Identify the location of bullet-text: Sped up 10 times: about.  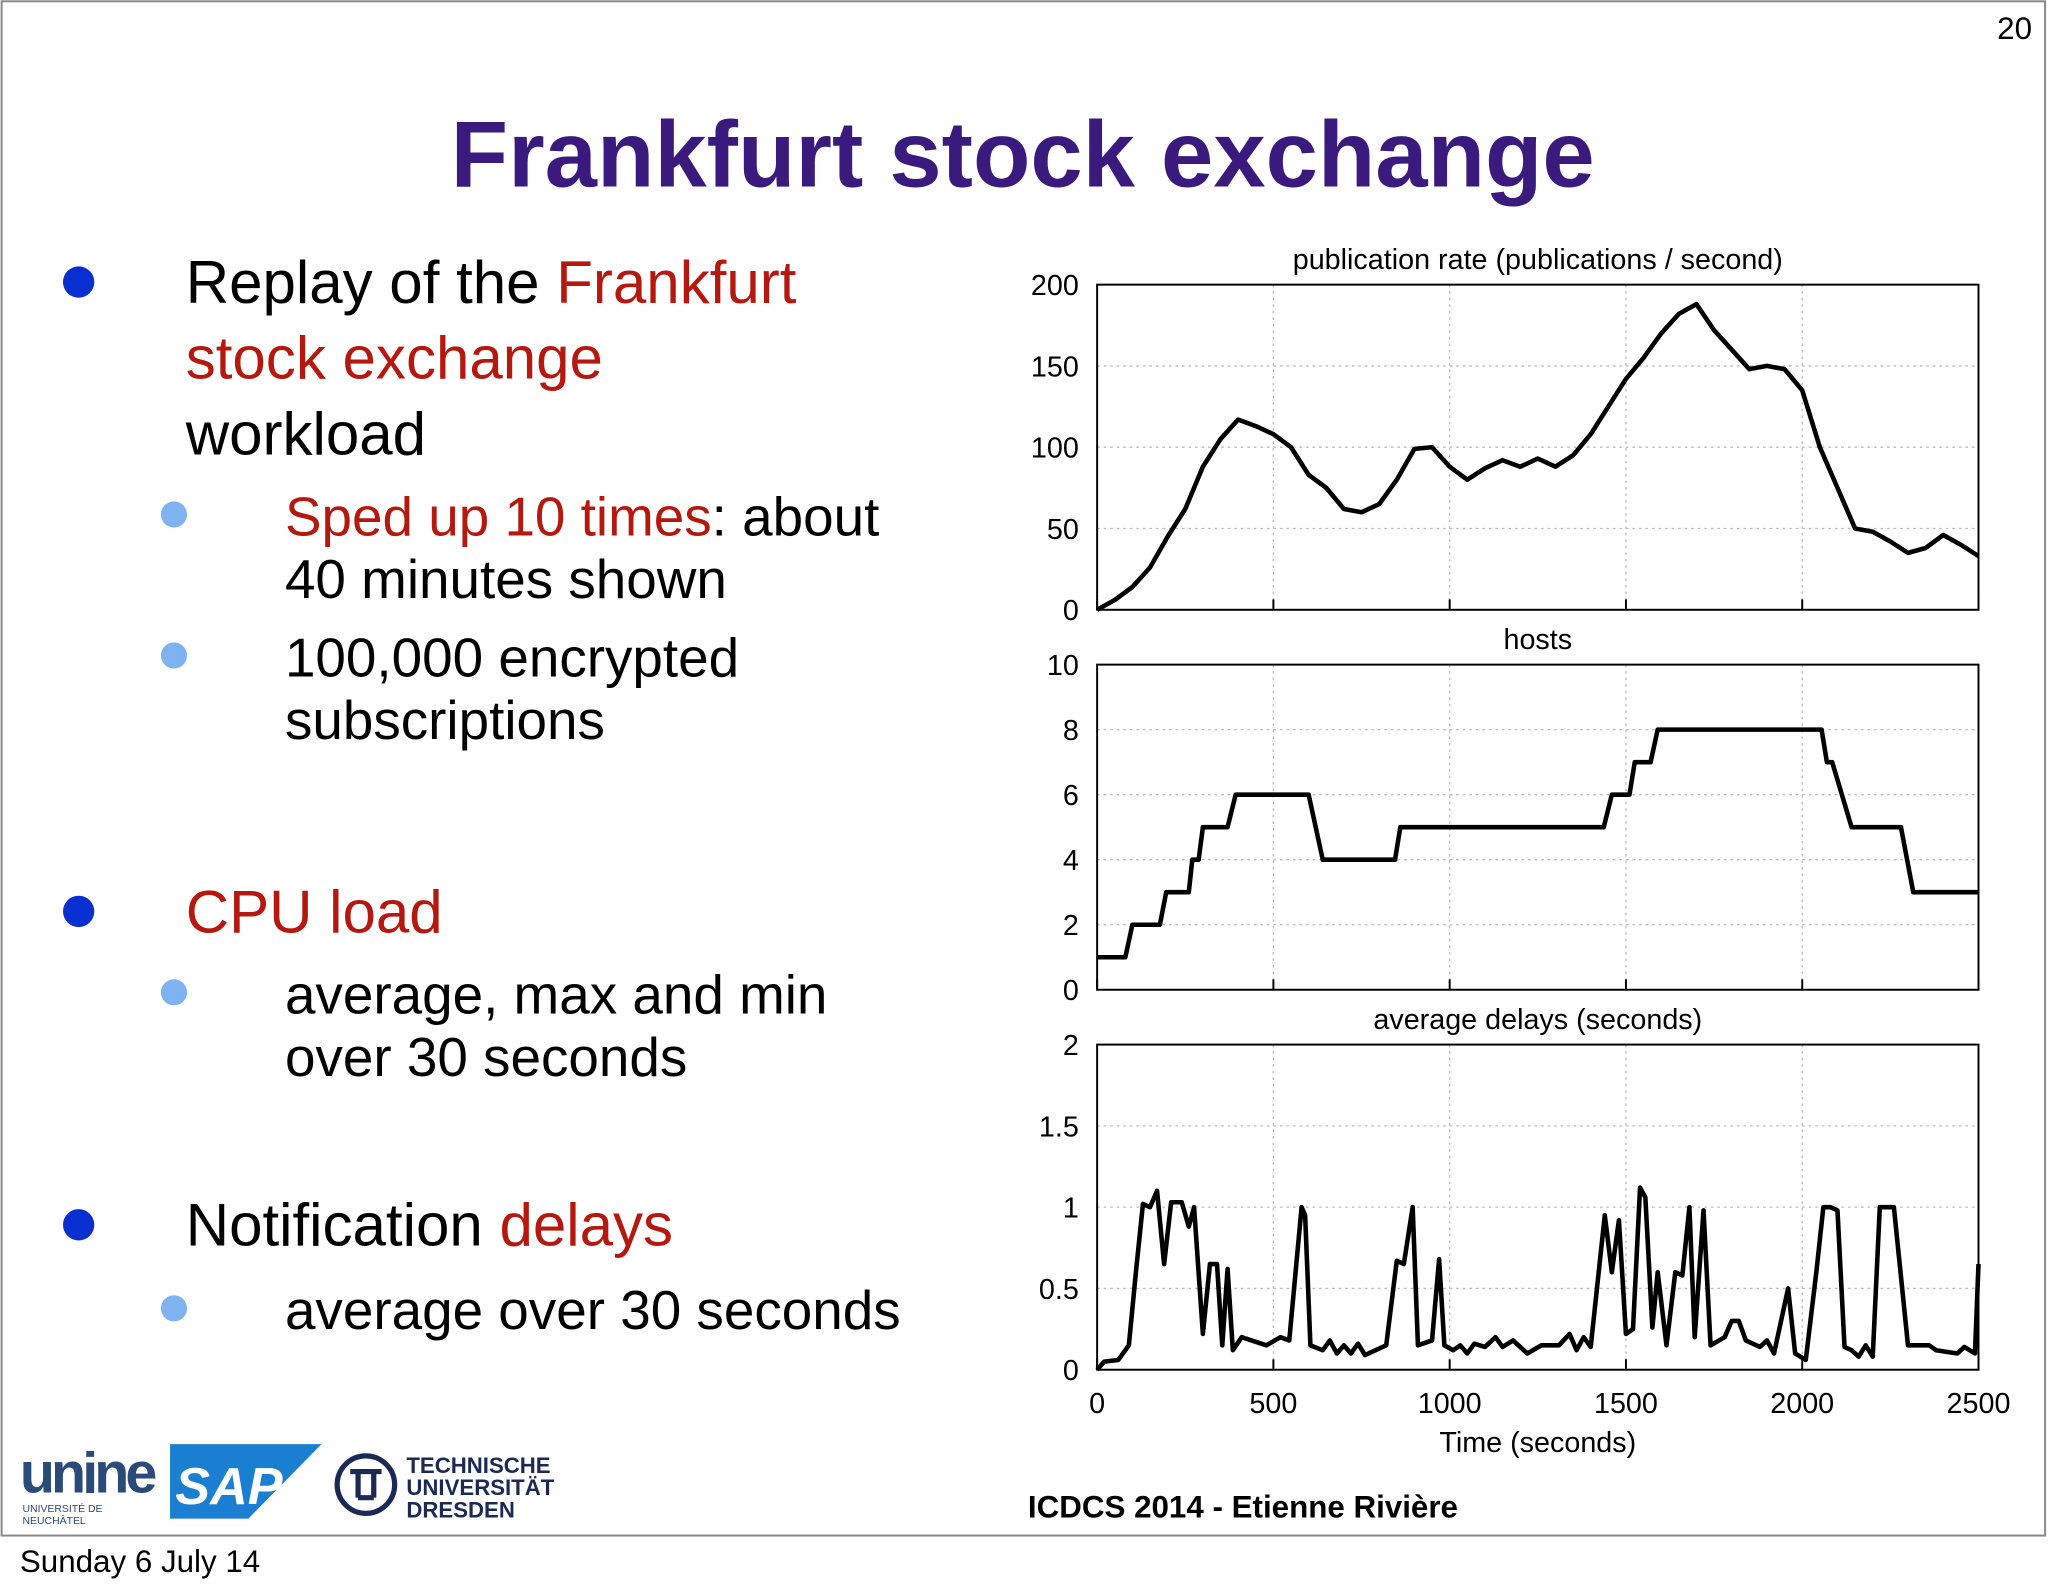
(582, 516).